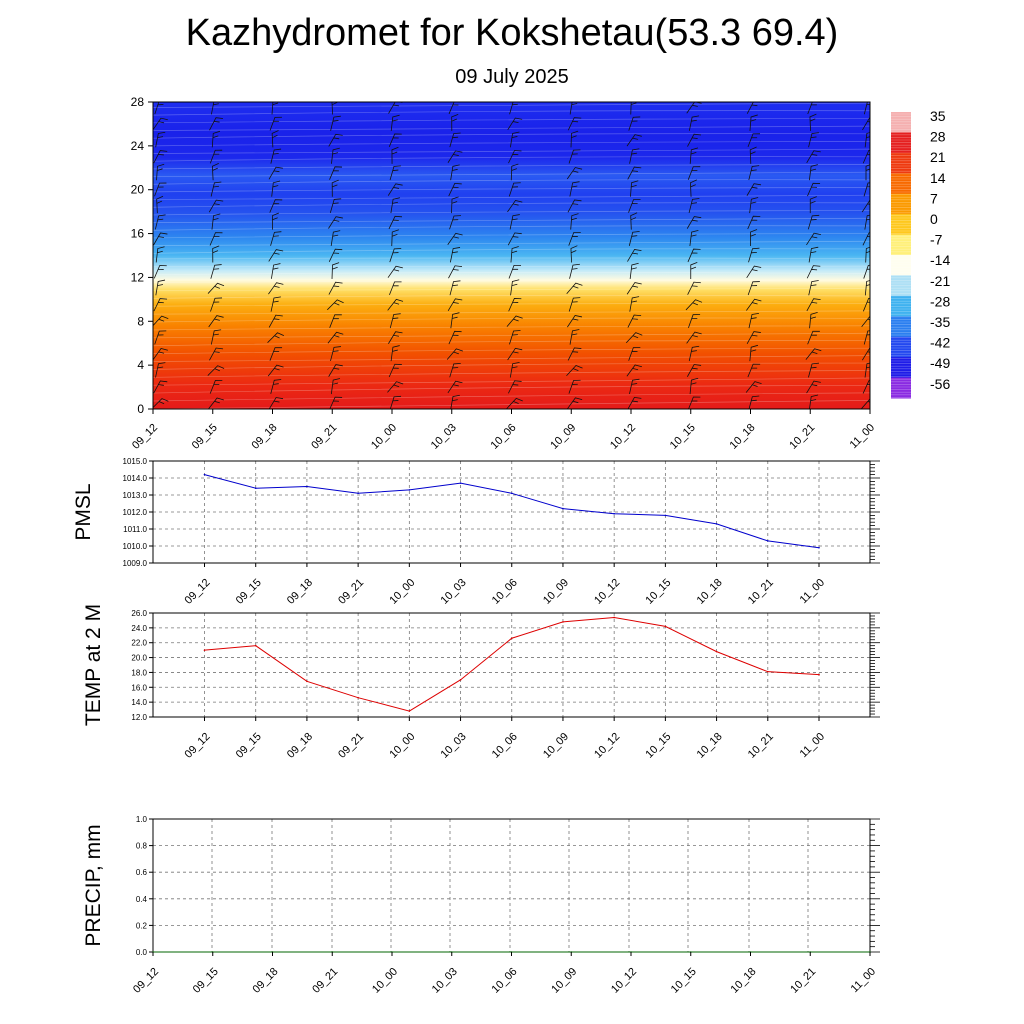 This screenshot has height=1024, width=1024. Describe the element at coordinates (138, 146) in the screenshot. I see `y-tick-label: 24` at that location.